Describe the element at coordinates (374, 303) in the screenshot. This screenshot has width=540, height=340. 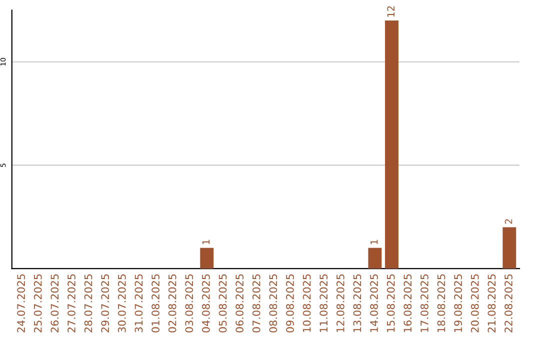
I see `x-tick-label: 14.08.2025` at that location.